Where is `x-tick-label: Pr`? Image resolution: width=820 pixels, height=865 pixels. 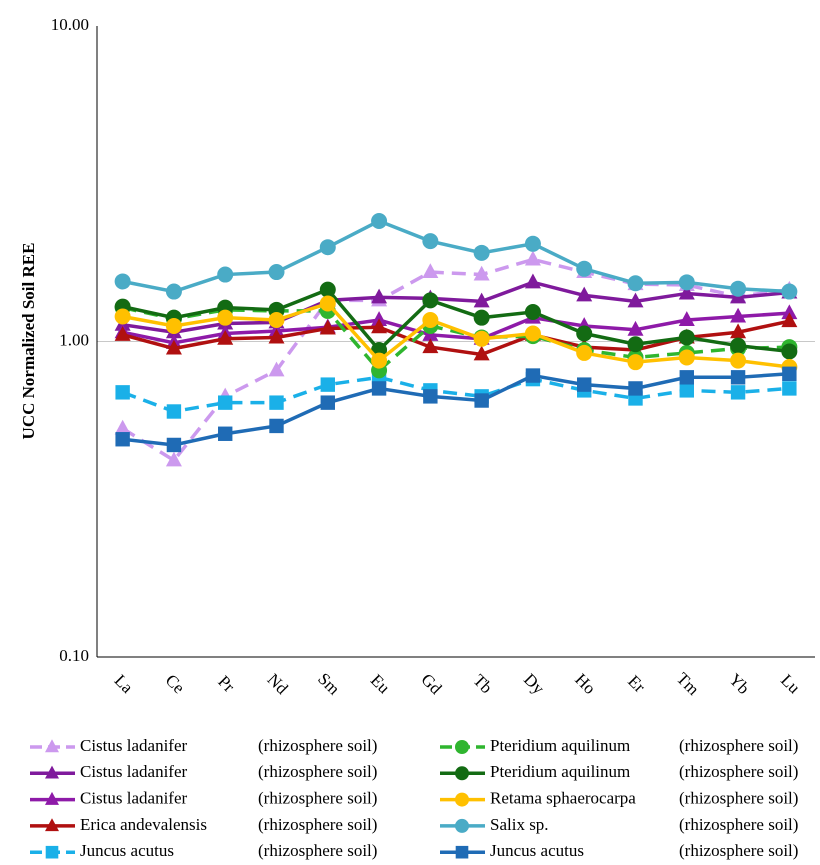 x-tick-label: Pr is located at coordinates (226, 684).